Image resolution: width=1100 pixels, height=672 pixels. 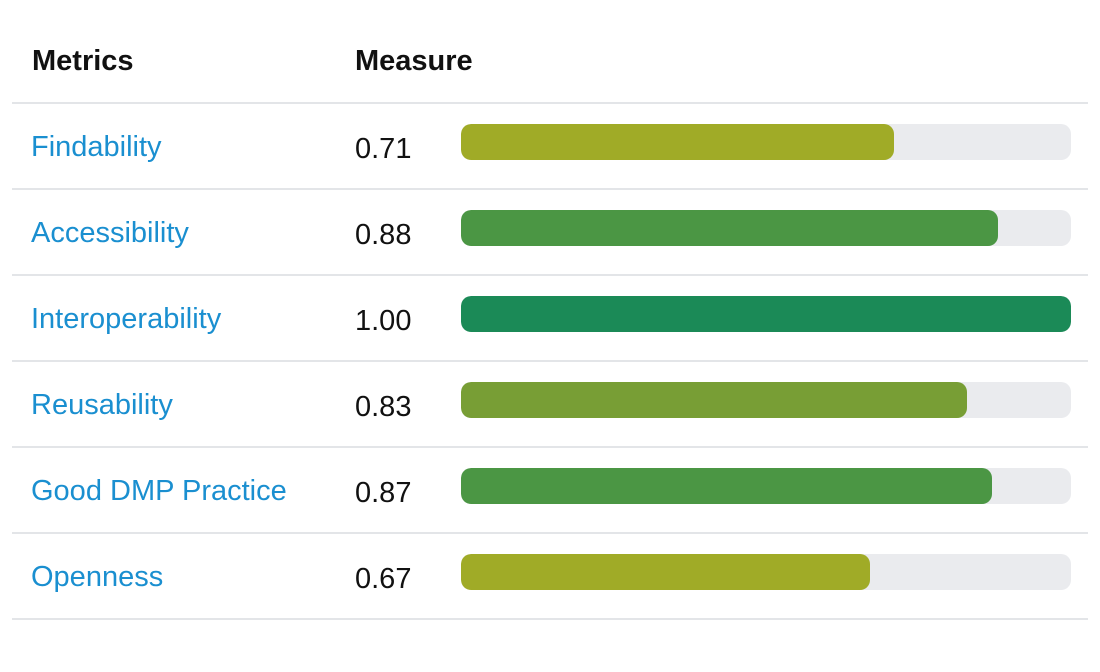 I want to click on metric-link-reusability: Reusability, so click(x=102, y=405).